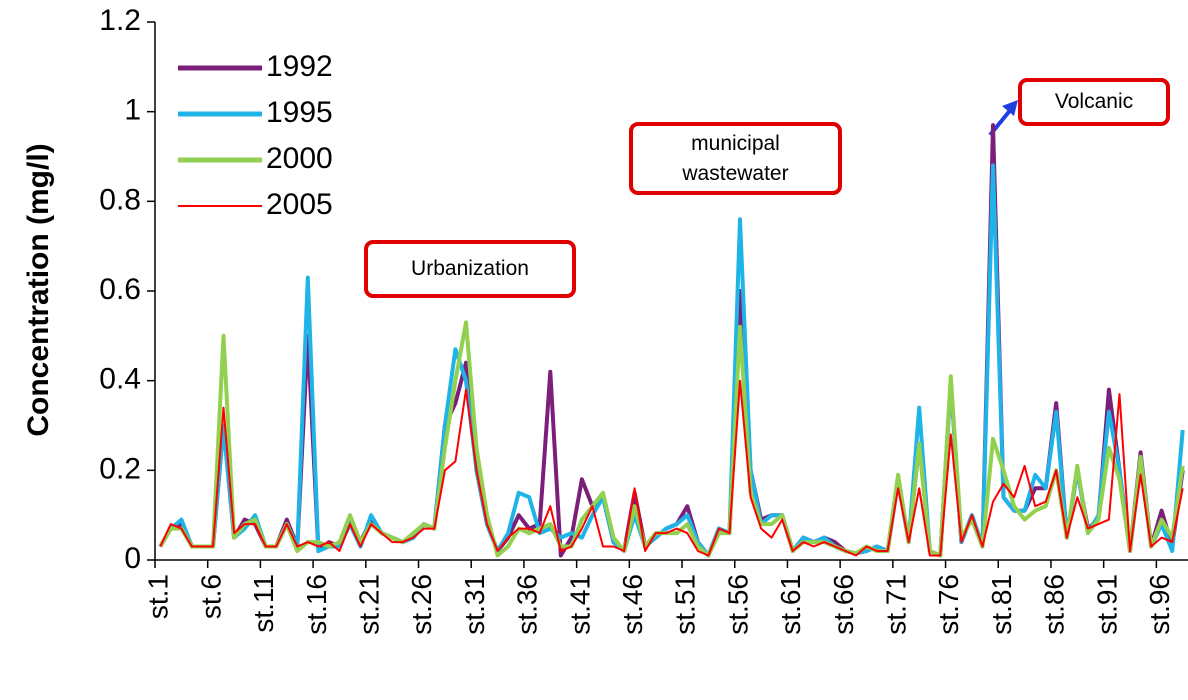  Describe the element at coordinates (896, 604) in the screenshot. I see `x-tick-label: st.71` at that location.